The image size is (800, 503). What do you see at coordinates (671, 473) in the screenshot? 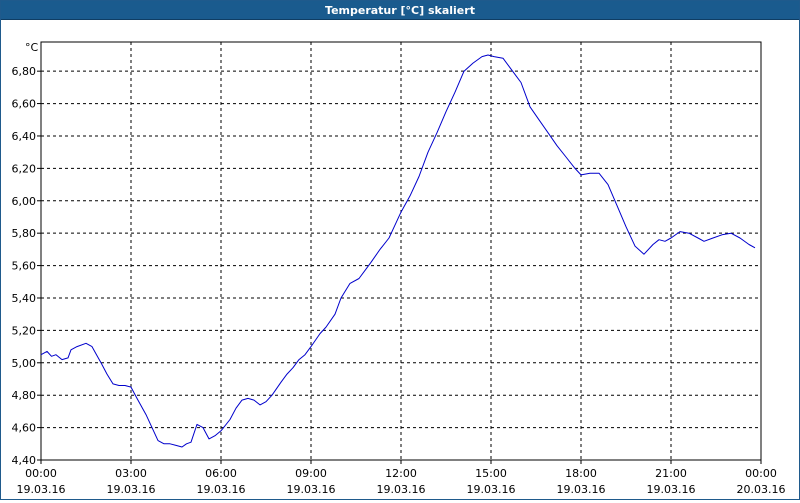
I see `x-tick-time-label: 21:00` at bounding box center [671, 473].